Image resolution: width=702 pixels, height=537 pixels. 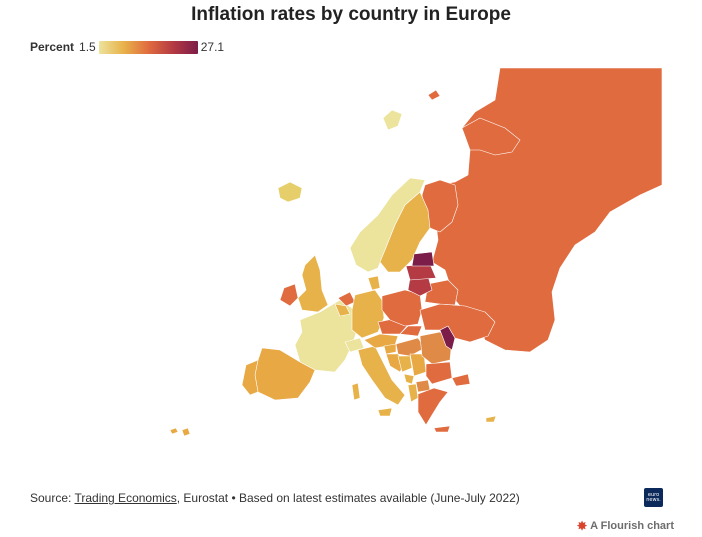 I want to click on chart-title: Inflation rates by country in Europe, so click(x=351, y=14).